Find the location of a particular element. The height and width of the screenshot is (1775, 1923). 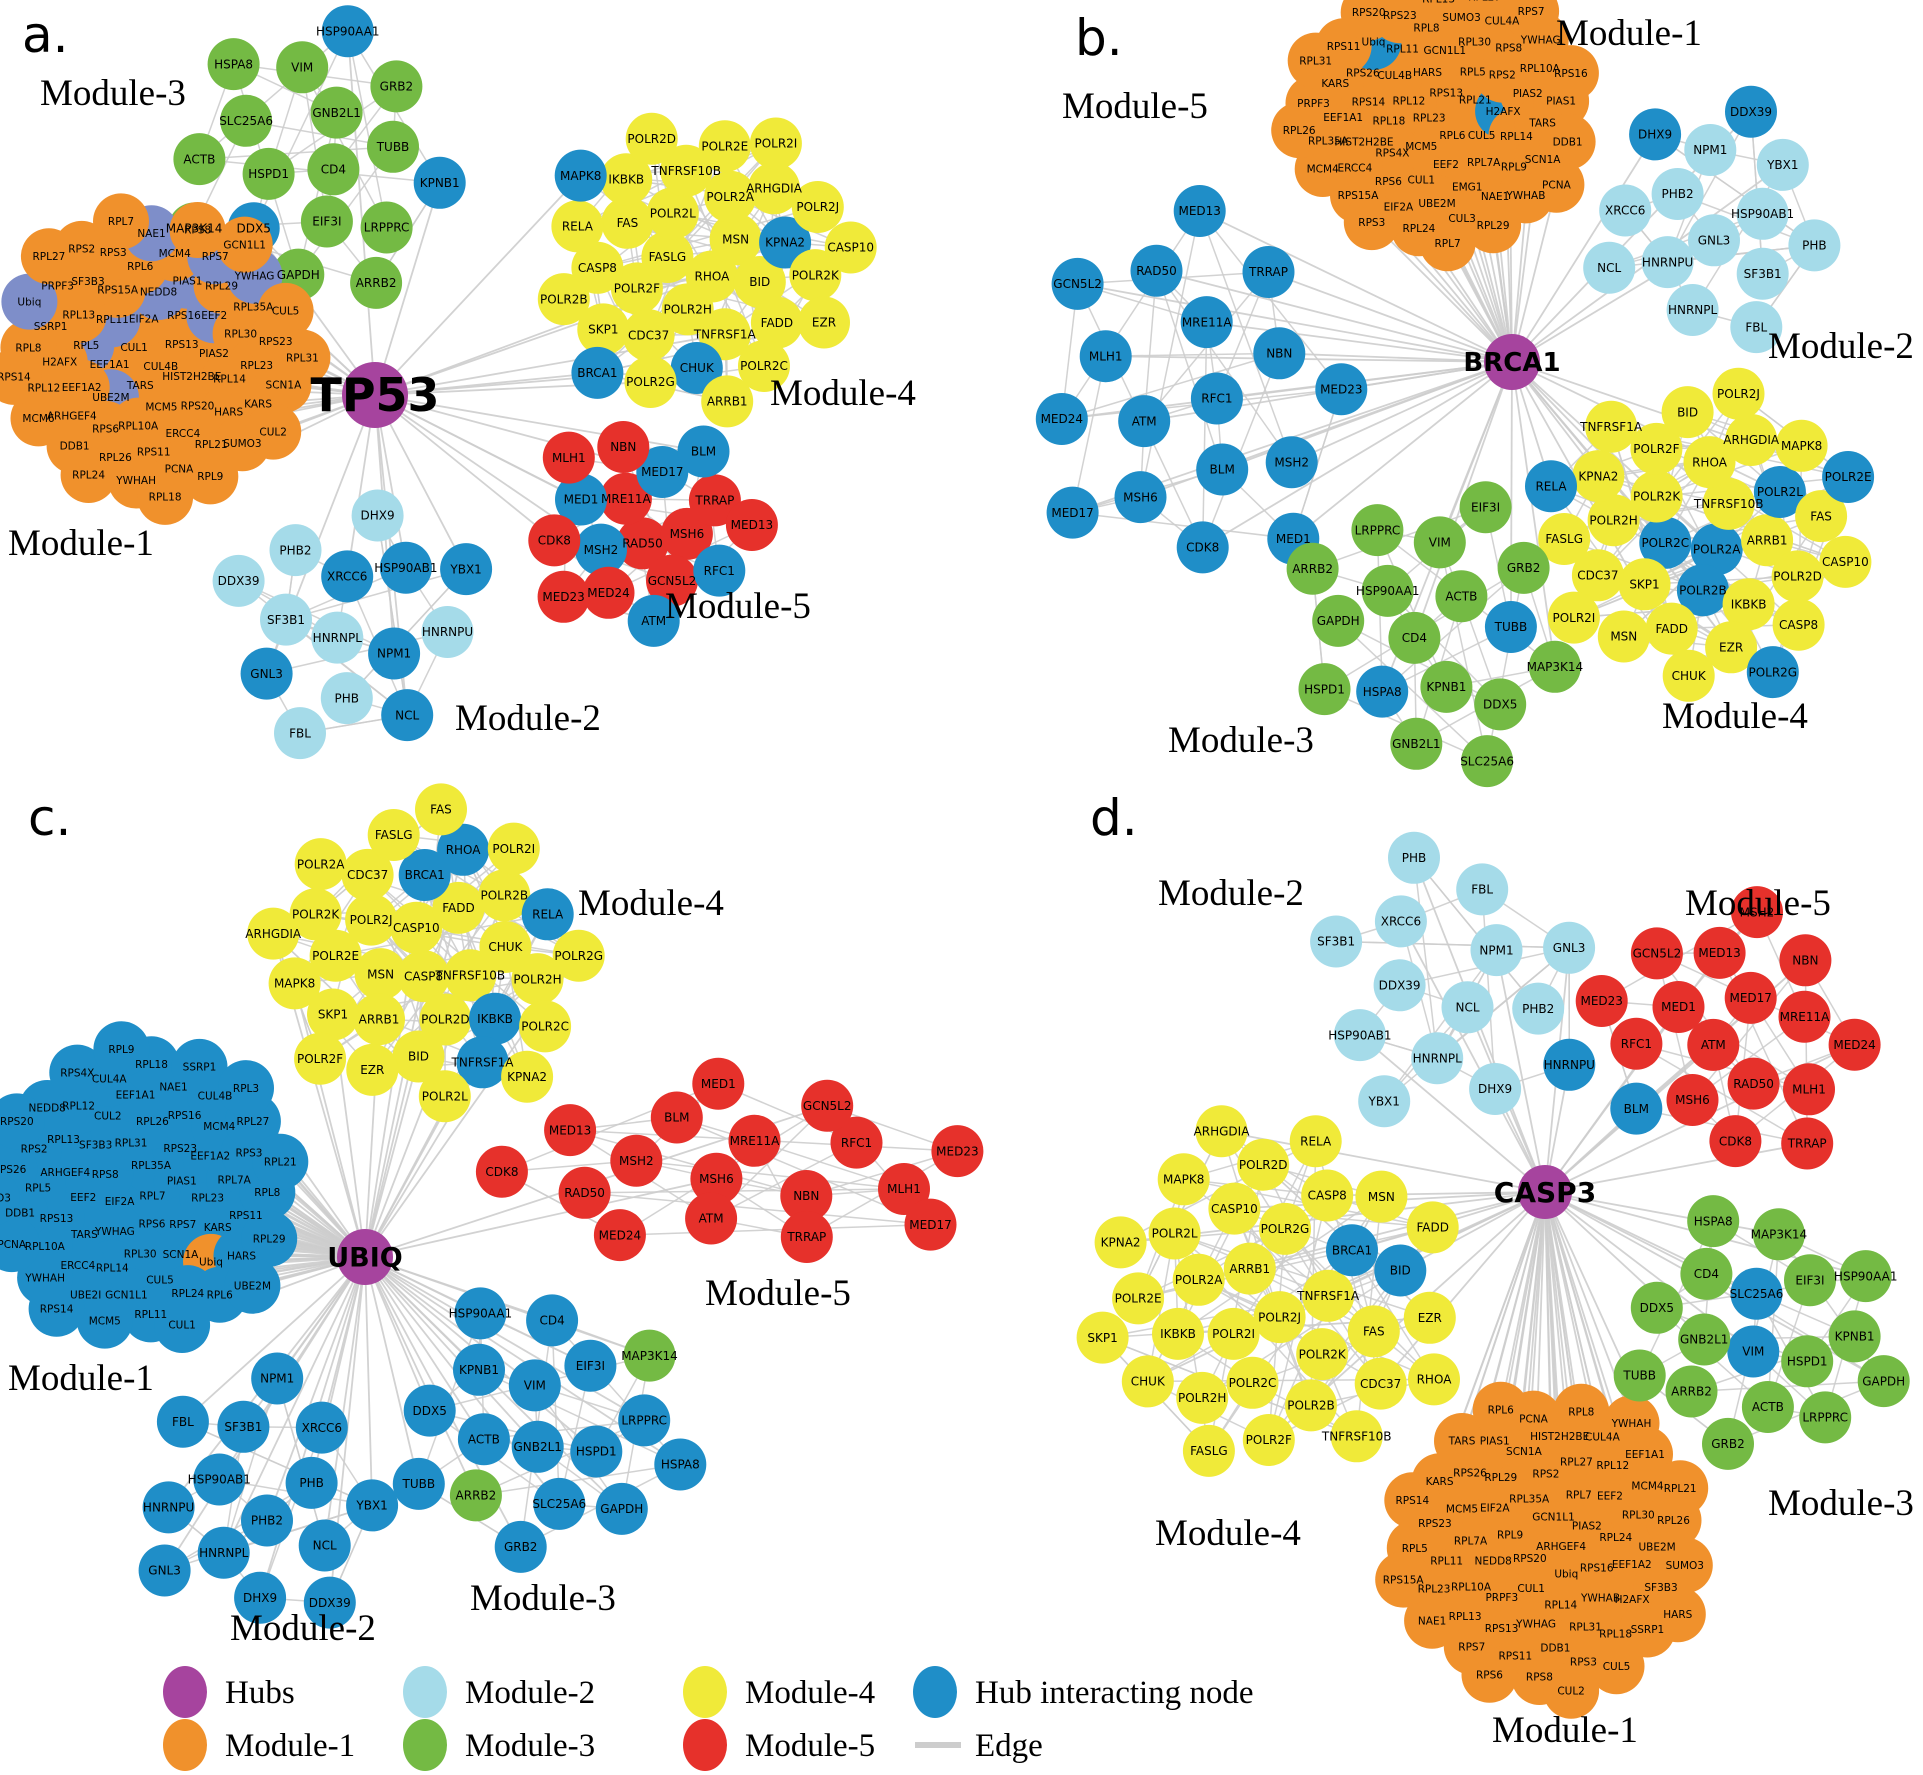

node-MED24 is located at coordinates (619, 1235).